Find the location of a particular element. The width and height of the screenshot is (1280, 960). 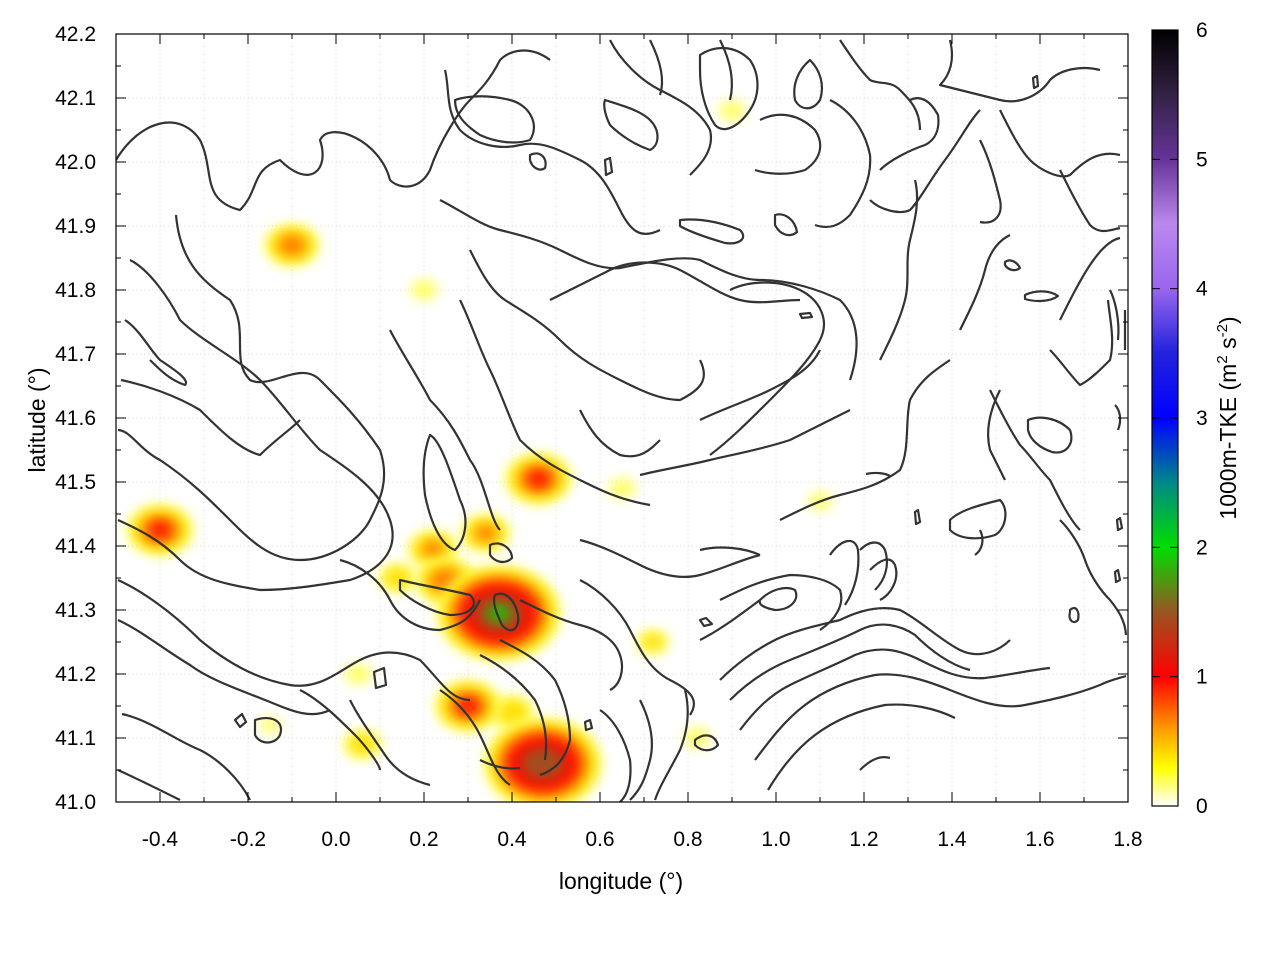

y-tick-label: 41.2 is located at coordinates (75, 674).